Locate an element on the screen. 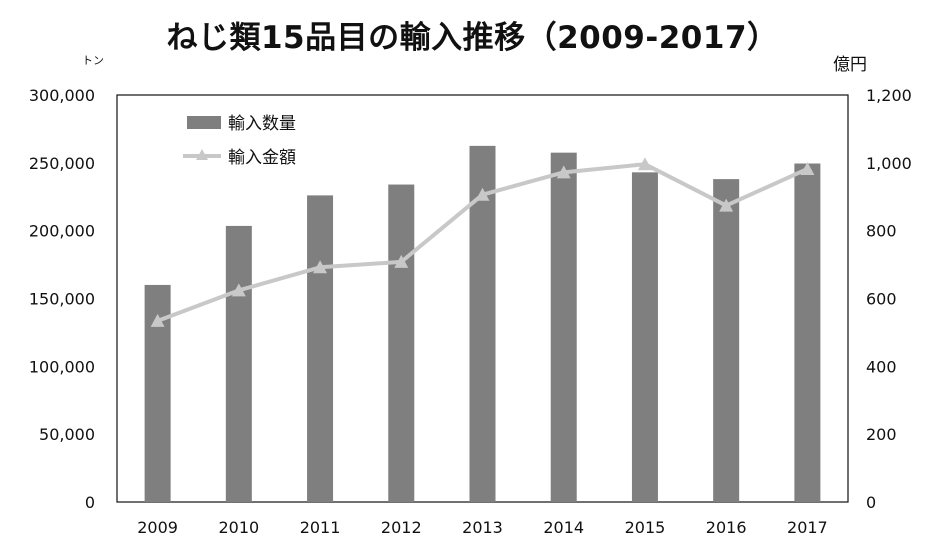 This screenshot has width=945, height=550. left-axis-tick-label: 150,000 is located at coordinates (62, 299).